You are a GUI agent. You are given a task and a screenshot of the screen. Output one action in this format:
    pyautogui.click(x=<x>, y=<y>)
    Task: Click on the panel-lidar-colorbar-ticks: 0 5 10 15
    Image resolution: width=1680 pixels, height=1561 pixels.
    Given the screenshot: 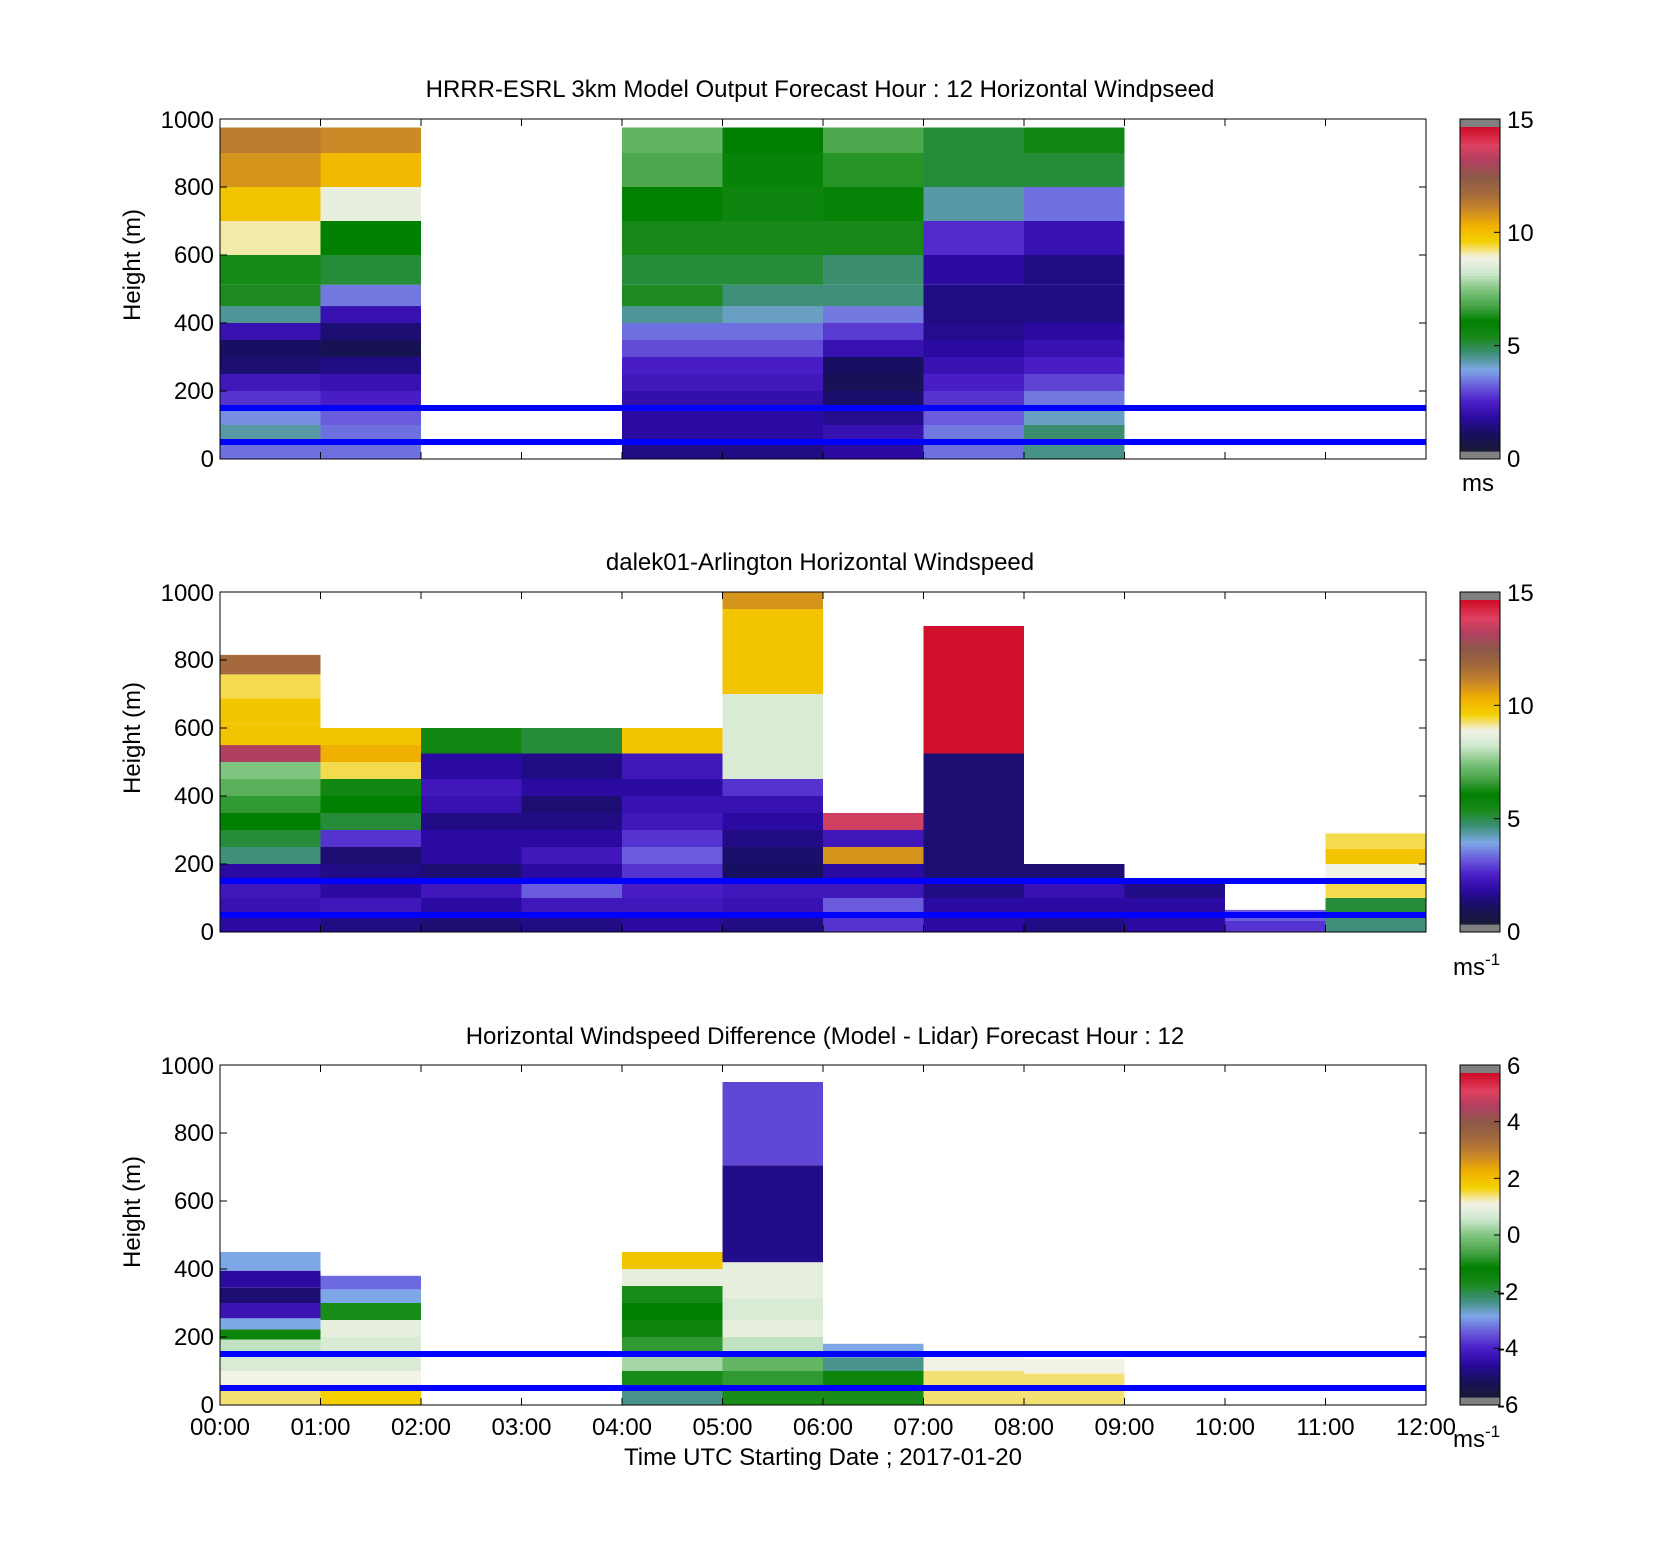 What is the action you would take?
    pyautogui.click(x=1520, y=763)
    